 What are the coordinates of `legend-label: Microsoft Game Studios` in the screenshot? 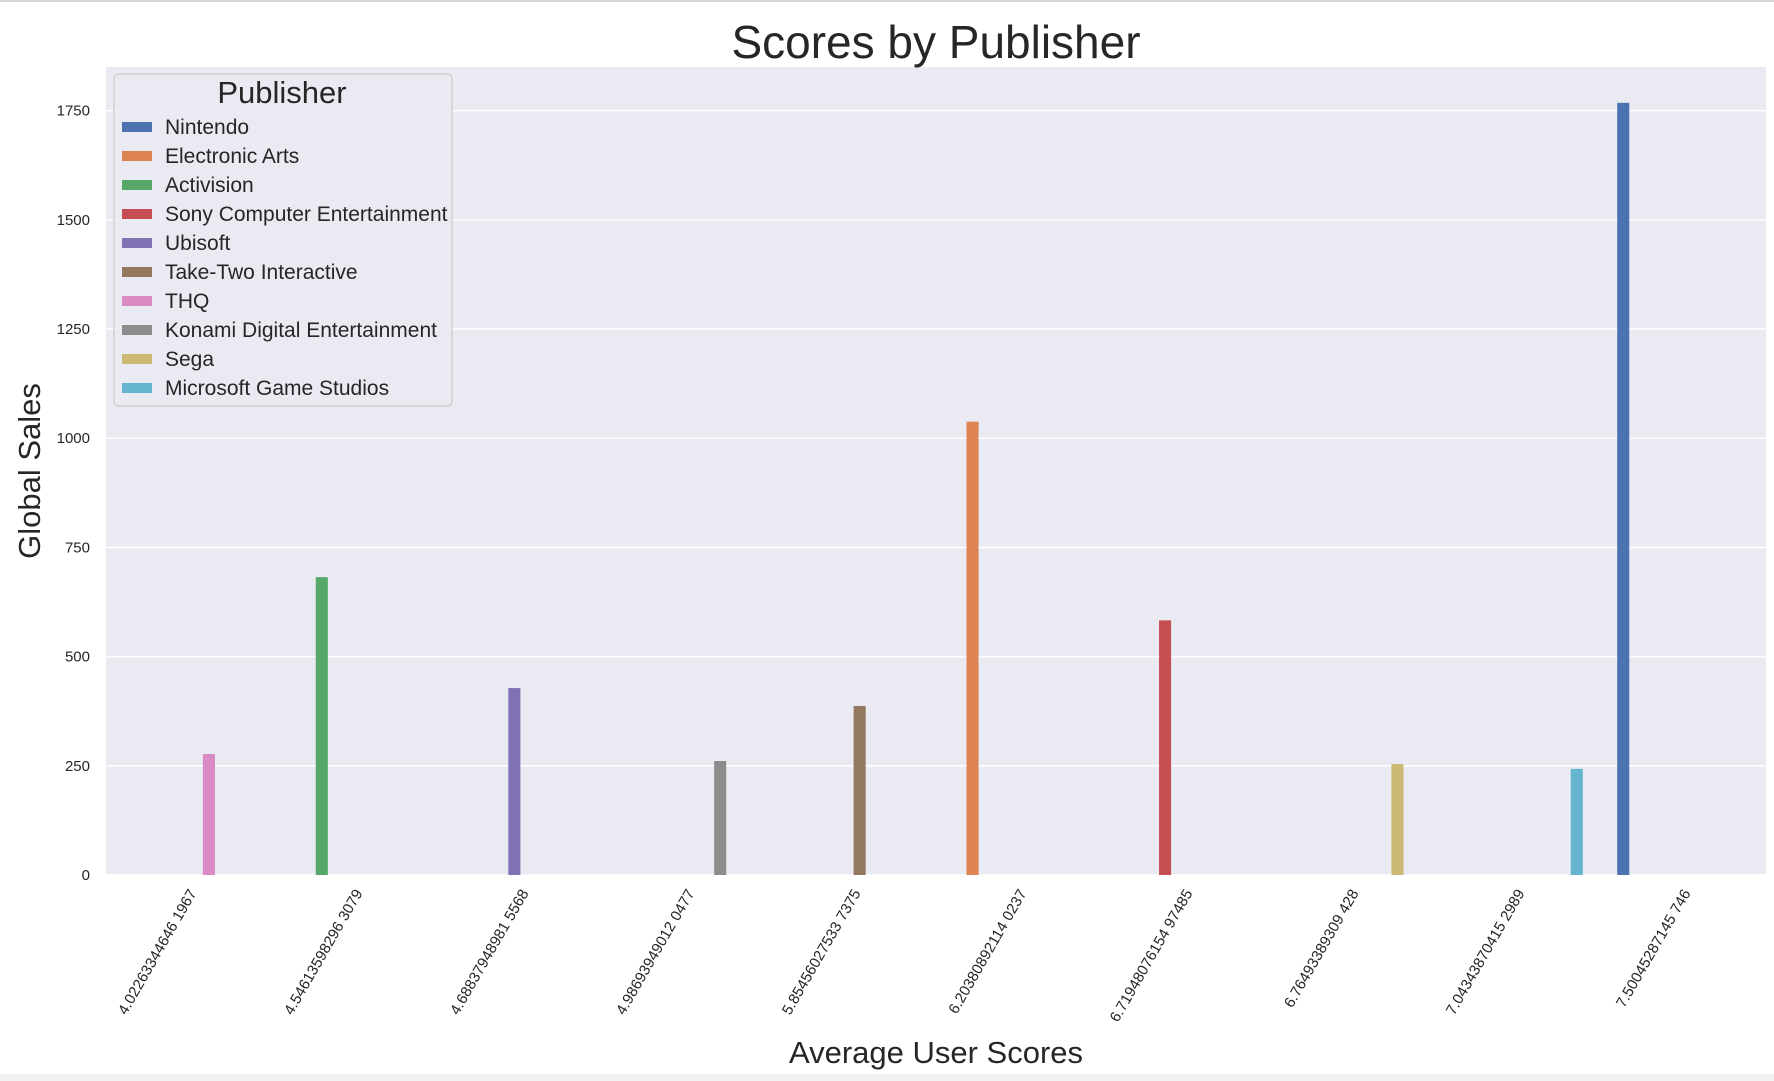 It's located at (277, 388).